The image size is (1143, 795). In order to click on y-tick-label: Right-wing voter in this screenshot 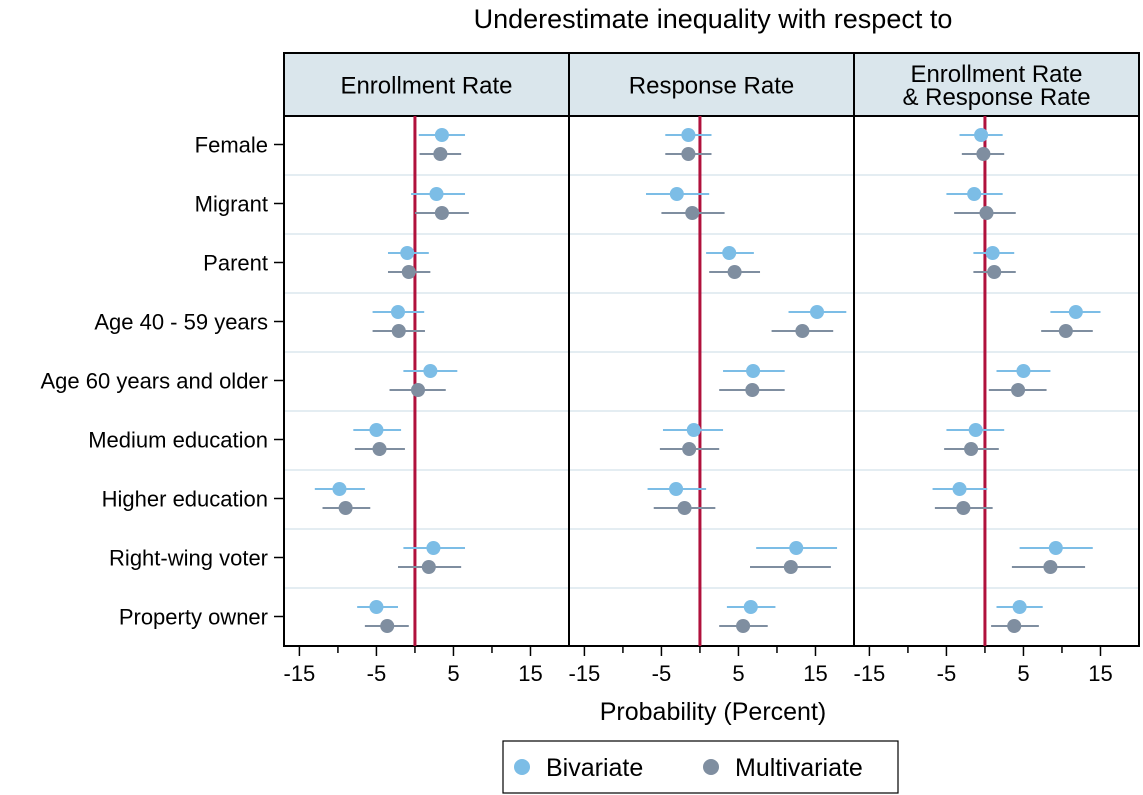, I will do `click(188, 558)`.